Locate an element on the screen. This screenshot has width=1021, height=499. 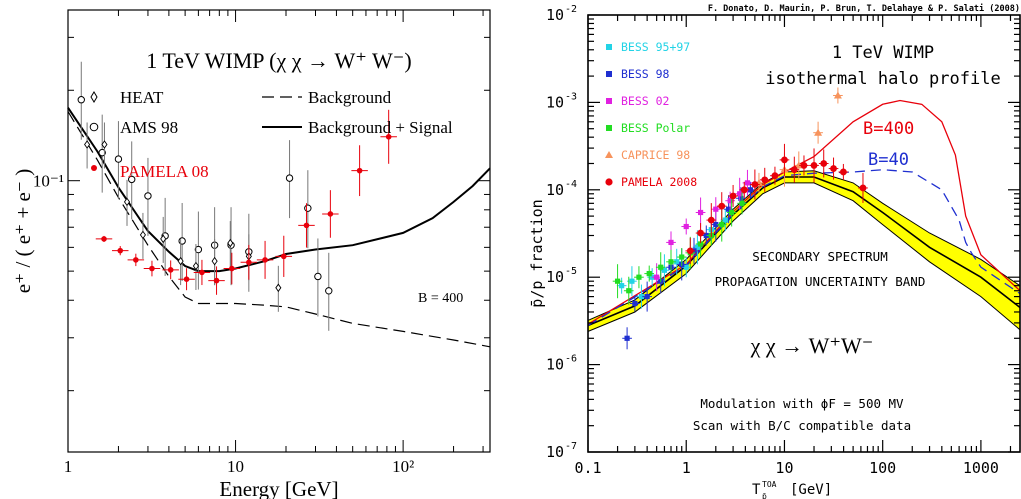
x-axis-label: Energy [GeV] is located at coordinates (278, 488).